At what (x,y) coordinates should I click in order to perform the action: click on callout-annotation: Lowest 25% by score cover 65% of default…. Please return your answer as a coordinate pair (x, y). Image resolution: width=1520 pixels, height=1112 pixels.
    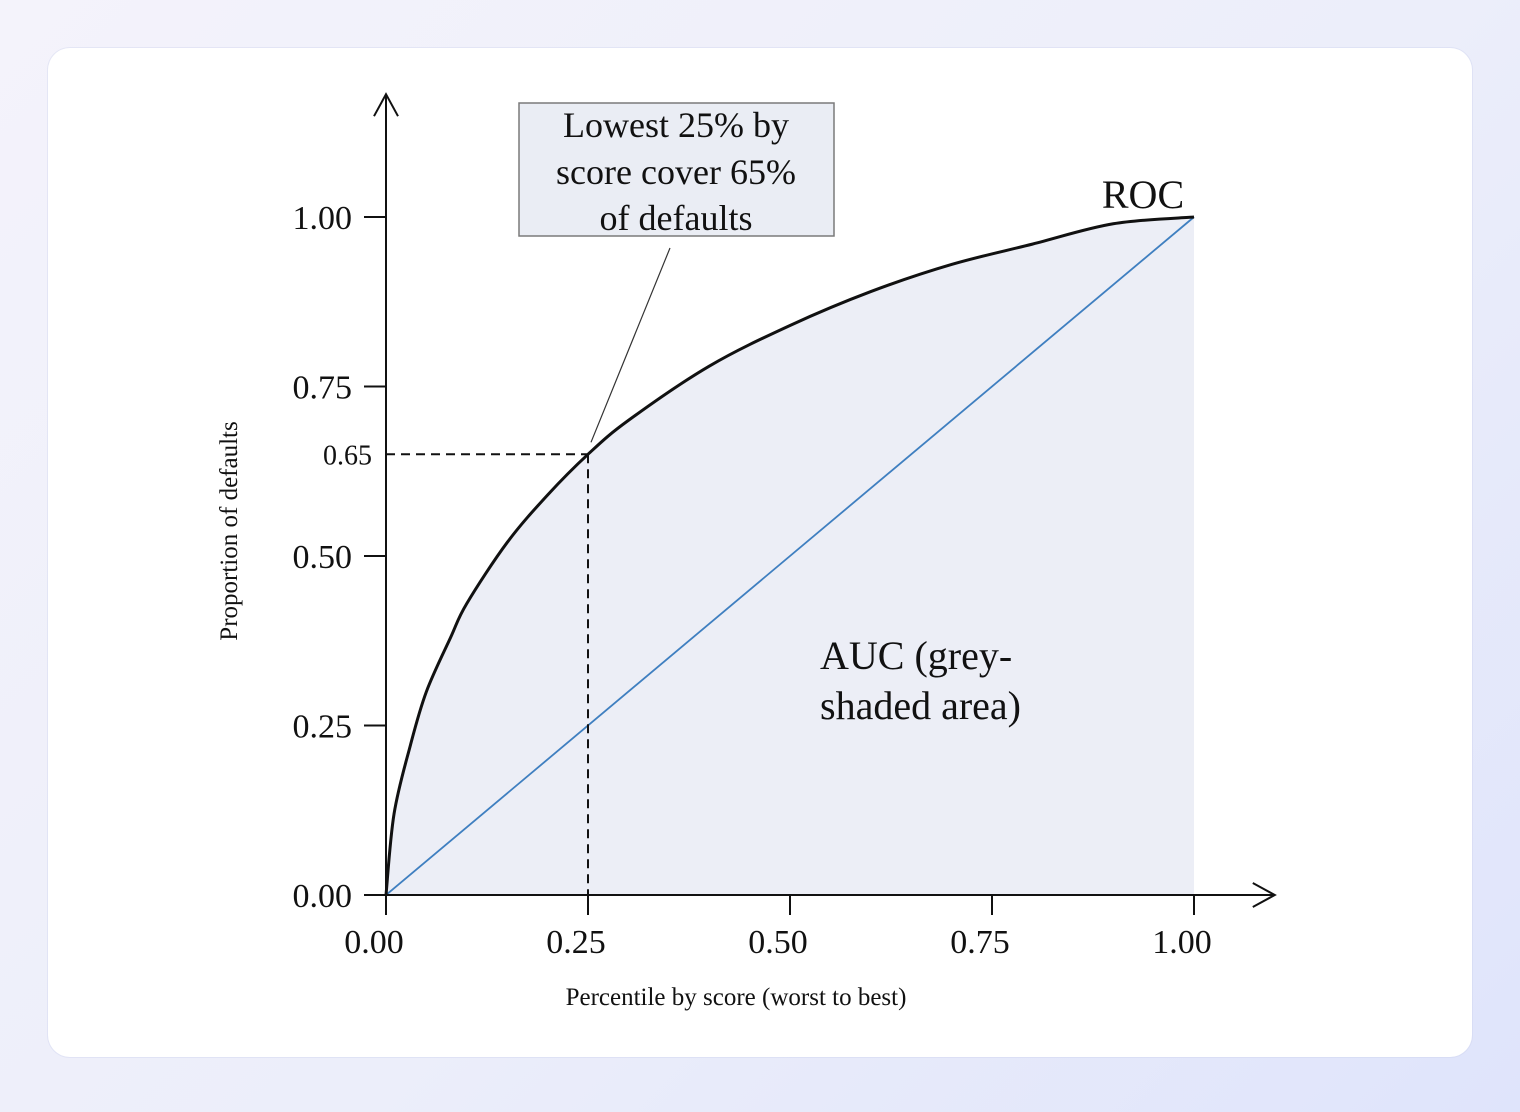
    Looking at the image, I should click on (676, 272).